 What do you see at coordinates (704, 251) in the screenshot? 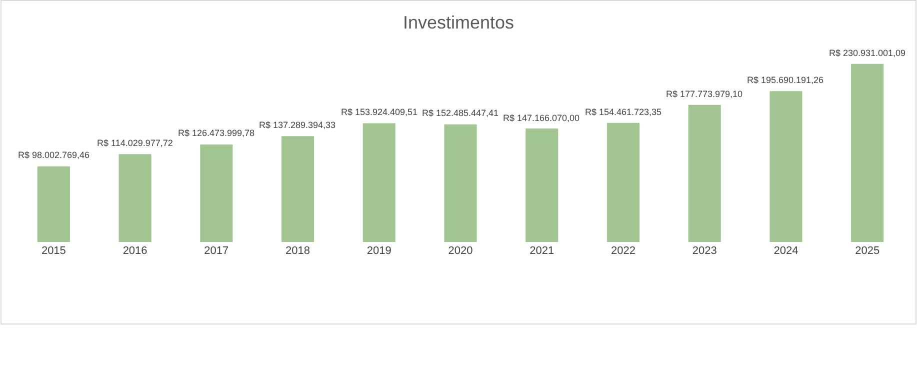
I see `x-tick-label: 2023` at bounding box center [704, 251].